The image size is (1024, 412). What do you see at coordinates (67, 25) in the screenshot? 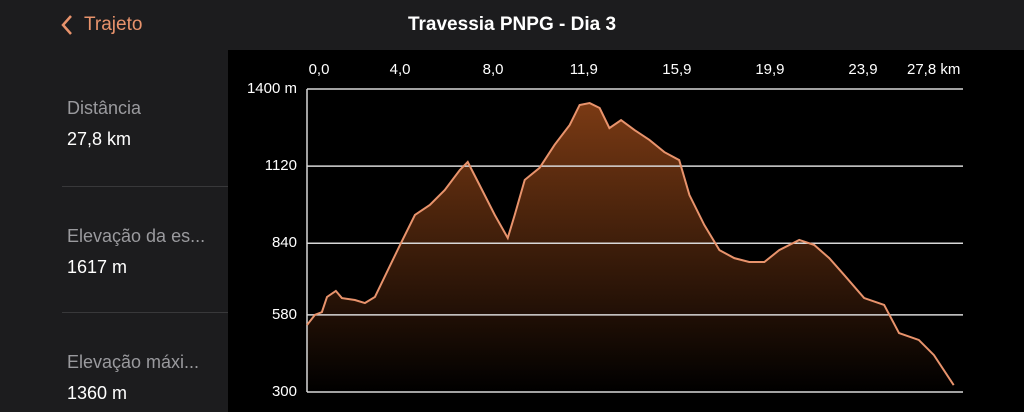
I see `back-chevron` at bounding box center [67, 25].